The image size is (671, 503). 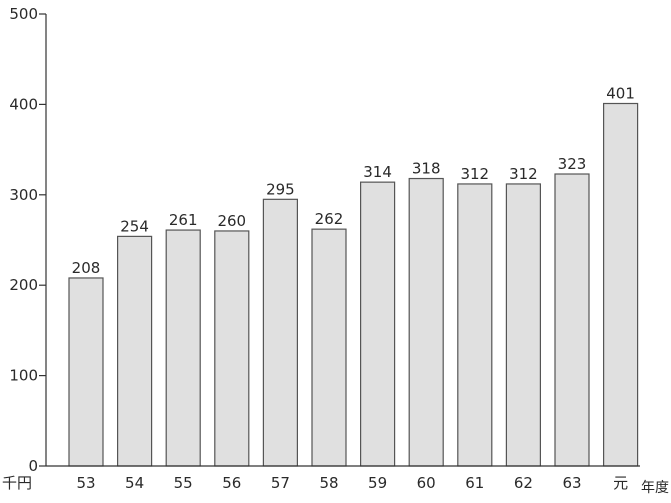 What do you see at coordinates (23, 14) in the screenshot?
I see `y-tick-label: 500` at bounding box center [23, 14].